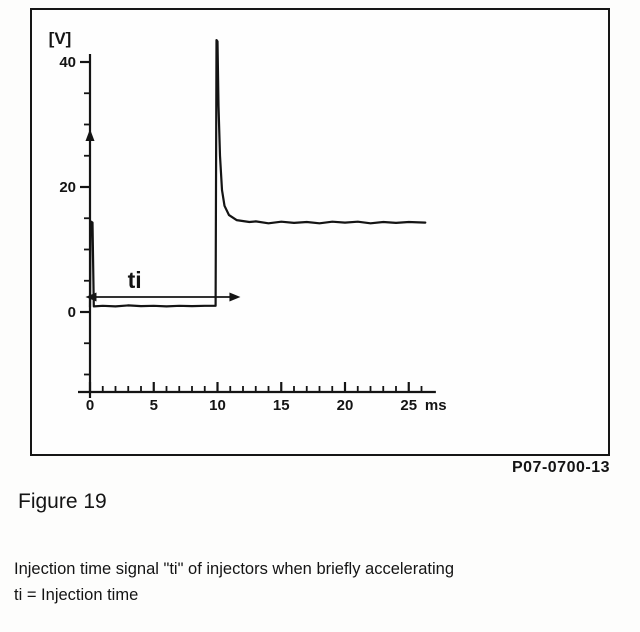  I want to click on figure-title: Figure 19, so click(62, 501).